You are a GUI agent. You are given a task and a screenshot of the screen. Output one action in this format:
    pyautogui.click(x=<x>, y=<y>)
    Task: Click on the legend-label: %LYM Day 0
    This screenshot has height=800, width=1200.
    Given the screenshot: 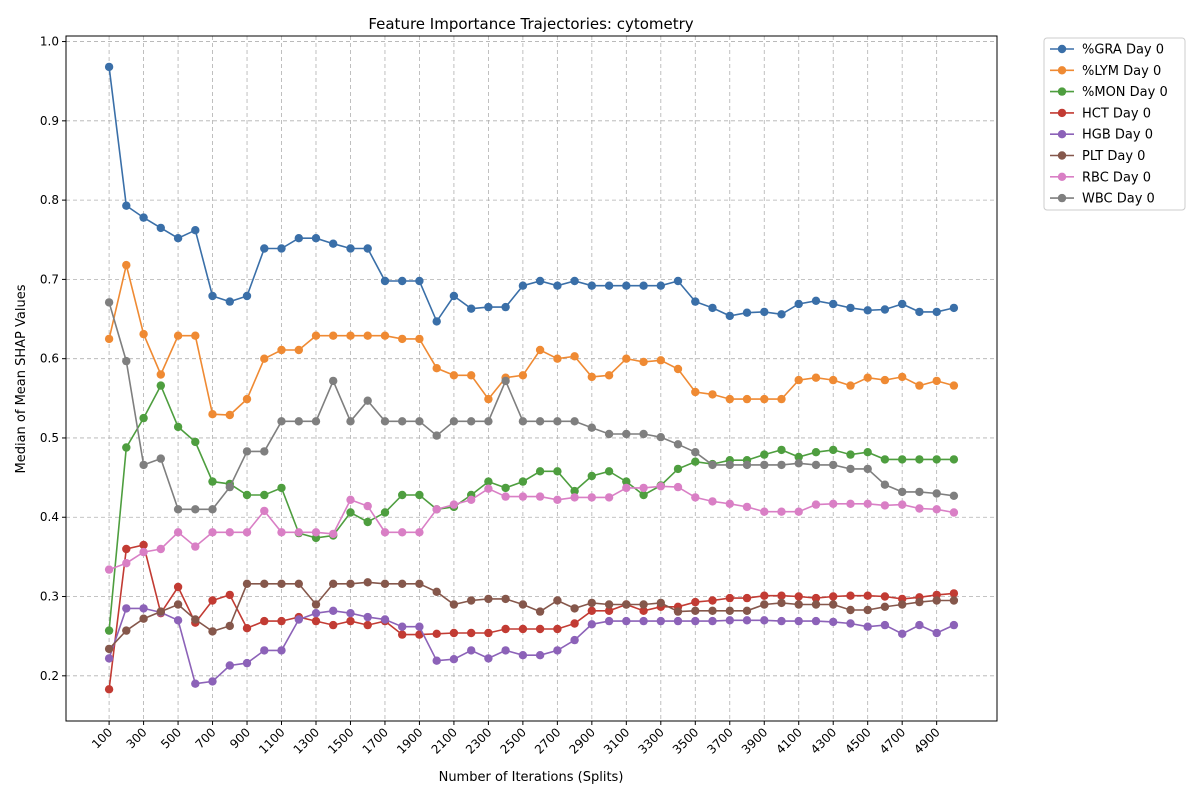 What is the action you would take?
    pyautogui.click(x=1121, y=71)
    